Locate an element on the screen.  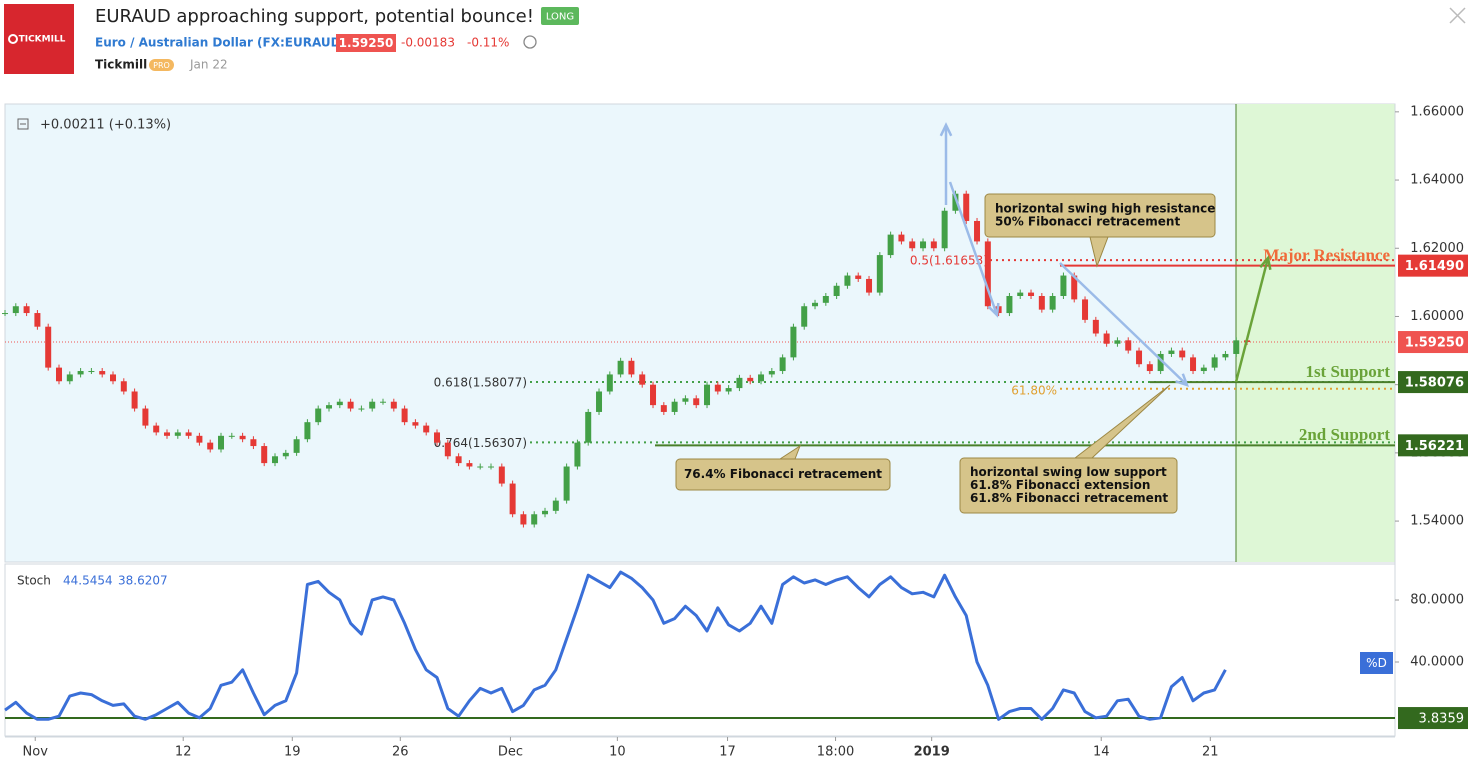
close-icon is located at coordinates (1457, 15).